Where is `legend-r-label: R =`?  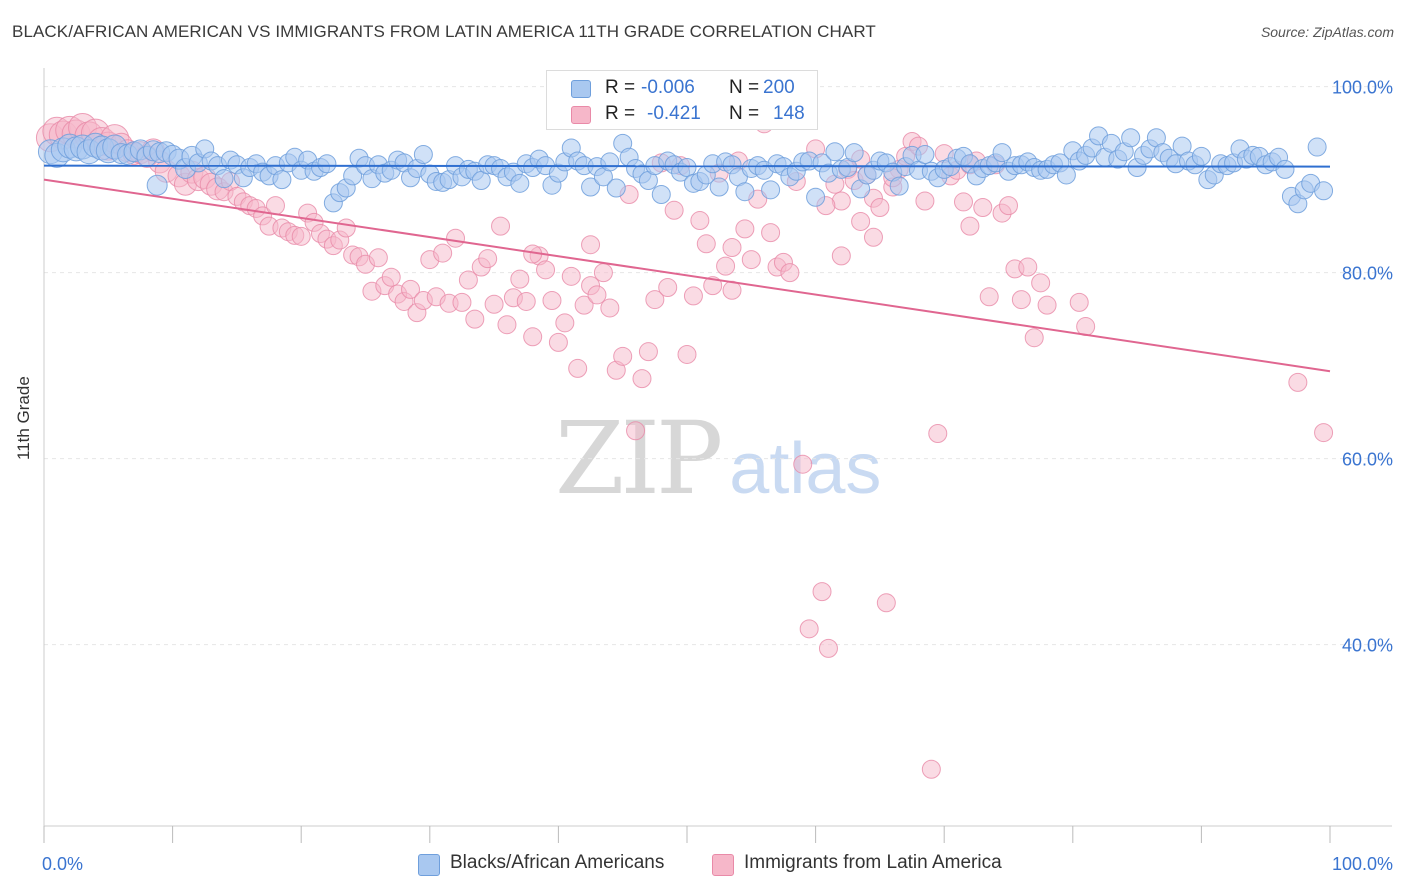
legend-r-label: R = is located at coordinates (620, 113).